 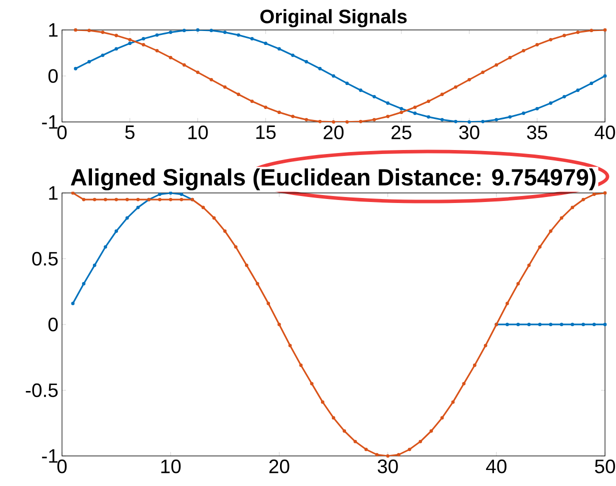 I want to click on x-tick-label: 5, so click(x=129, y=133).